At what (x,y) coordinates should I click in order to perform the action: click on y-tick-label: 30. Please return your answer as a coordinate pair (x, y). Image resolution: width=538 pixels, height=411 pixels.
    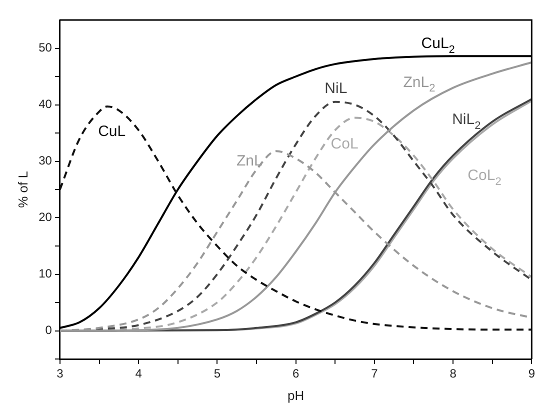
    Looking at the image, I should click on (45, 161).